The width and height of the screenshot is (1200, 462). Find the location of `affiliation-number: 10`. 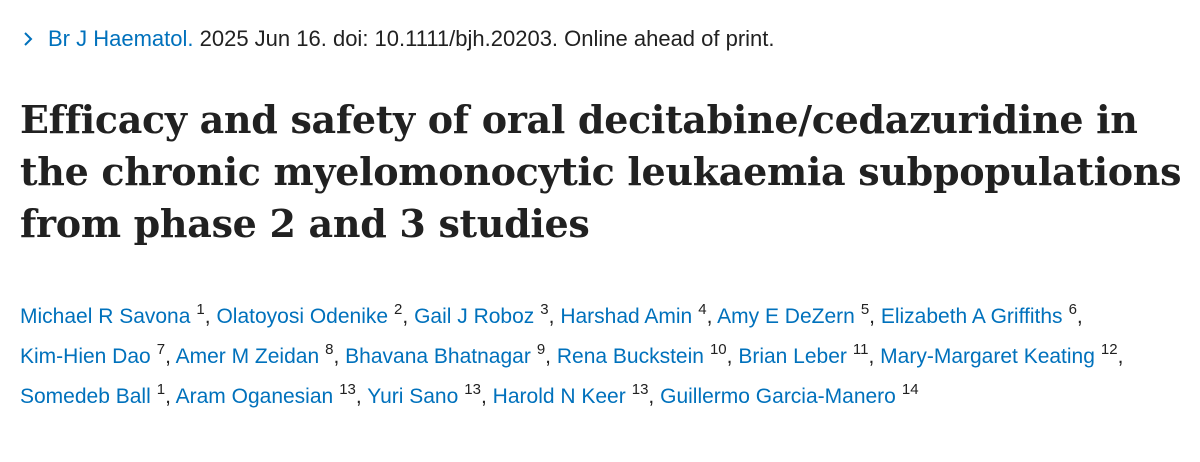

affiliation-number: 10 is located at coordinates (718, 349).